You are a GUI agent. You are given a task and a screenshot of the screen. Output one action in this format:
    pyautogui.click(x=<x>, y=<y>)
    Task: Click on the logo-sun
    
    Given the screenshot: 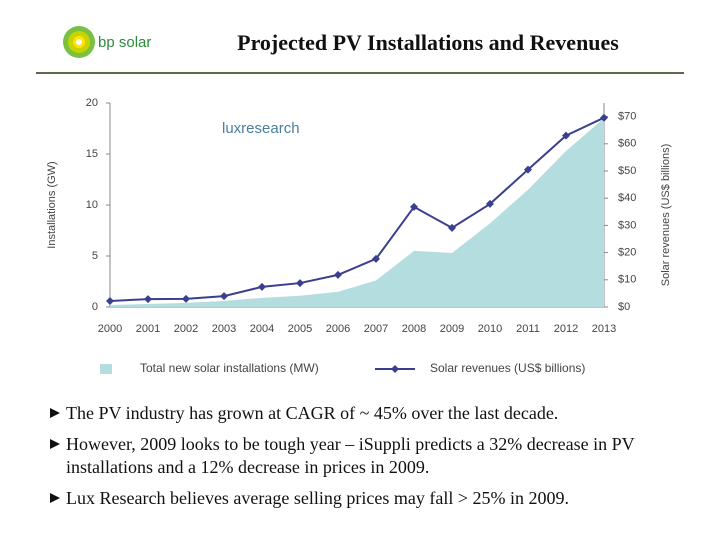 What is the action you would take?
    pyautogui.click(x=79, y=42)
    